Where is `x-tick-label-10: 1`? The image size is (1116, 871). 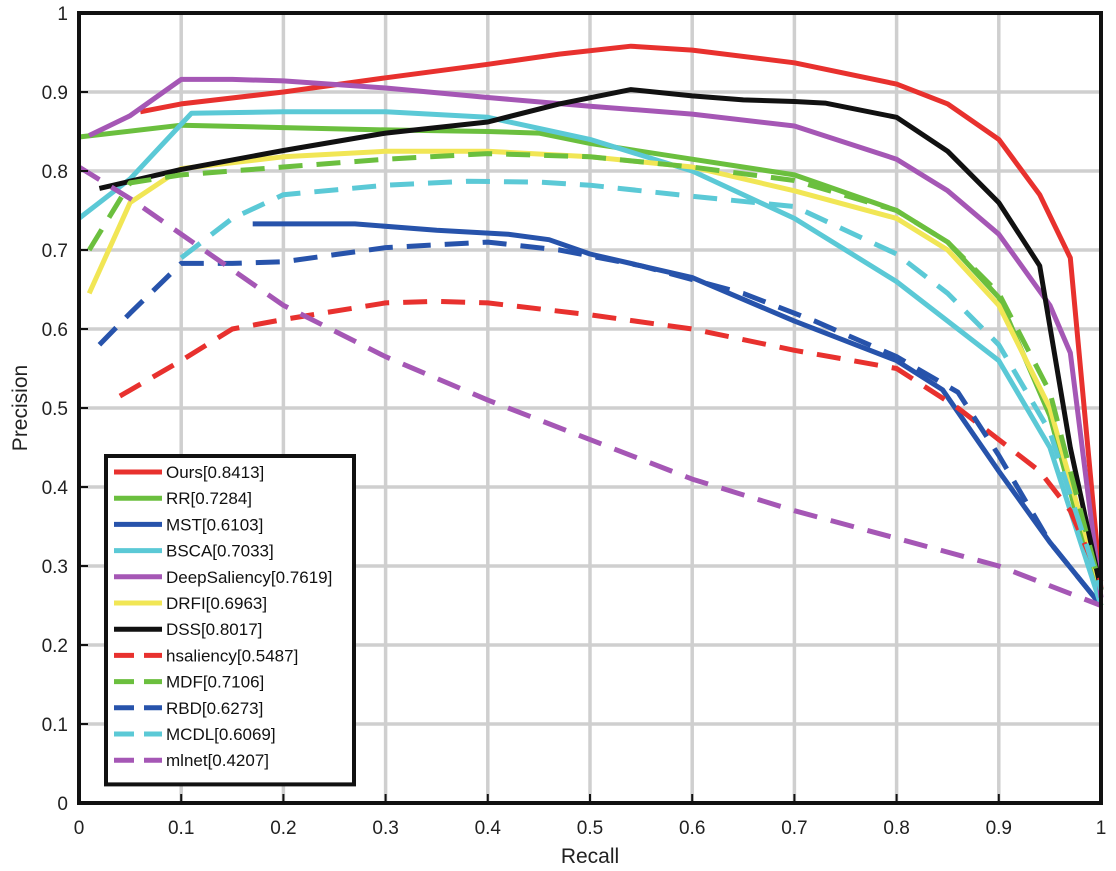 x-tick-label-10: 1 is located at coordinates (1101, 828).